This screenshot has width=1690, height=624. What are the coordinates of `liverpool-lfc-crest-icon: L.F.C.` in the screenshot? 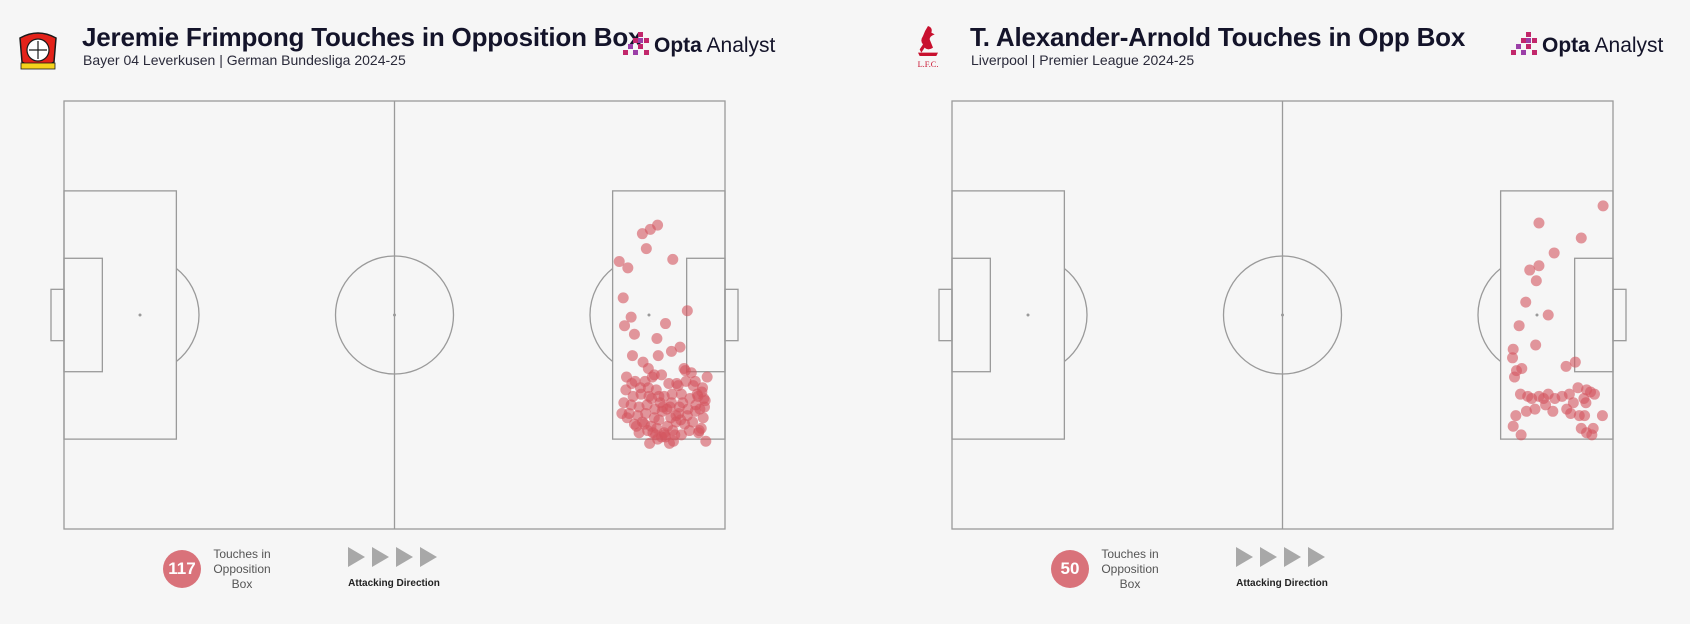 It's located at (928, 47).